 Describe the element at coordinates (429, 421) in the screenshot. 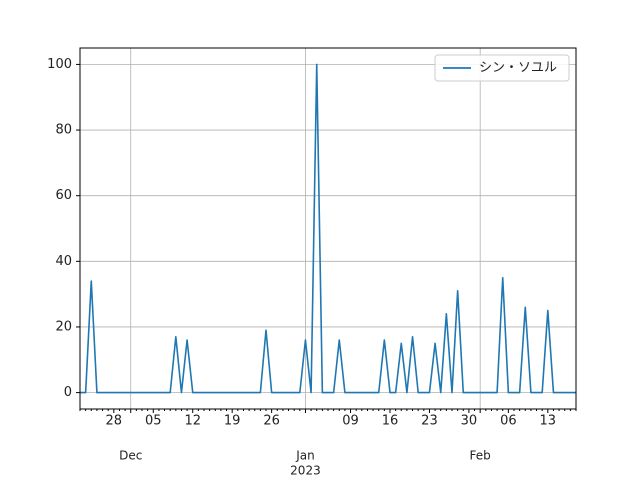

I see `x-tick-label: 23` at that location.